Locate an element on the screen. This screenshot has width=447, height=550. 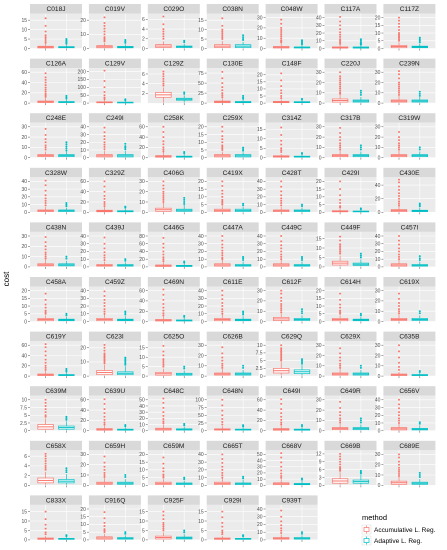
facet-label: C220J is located at coordinates (350, 64).